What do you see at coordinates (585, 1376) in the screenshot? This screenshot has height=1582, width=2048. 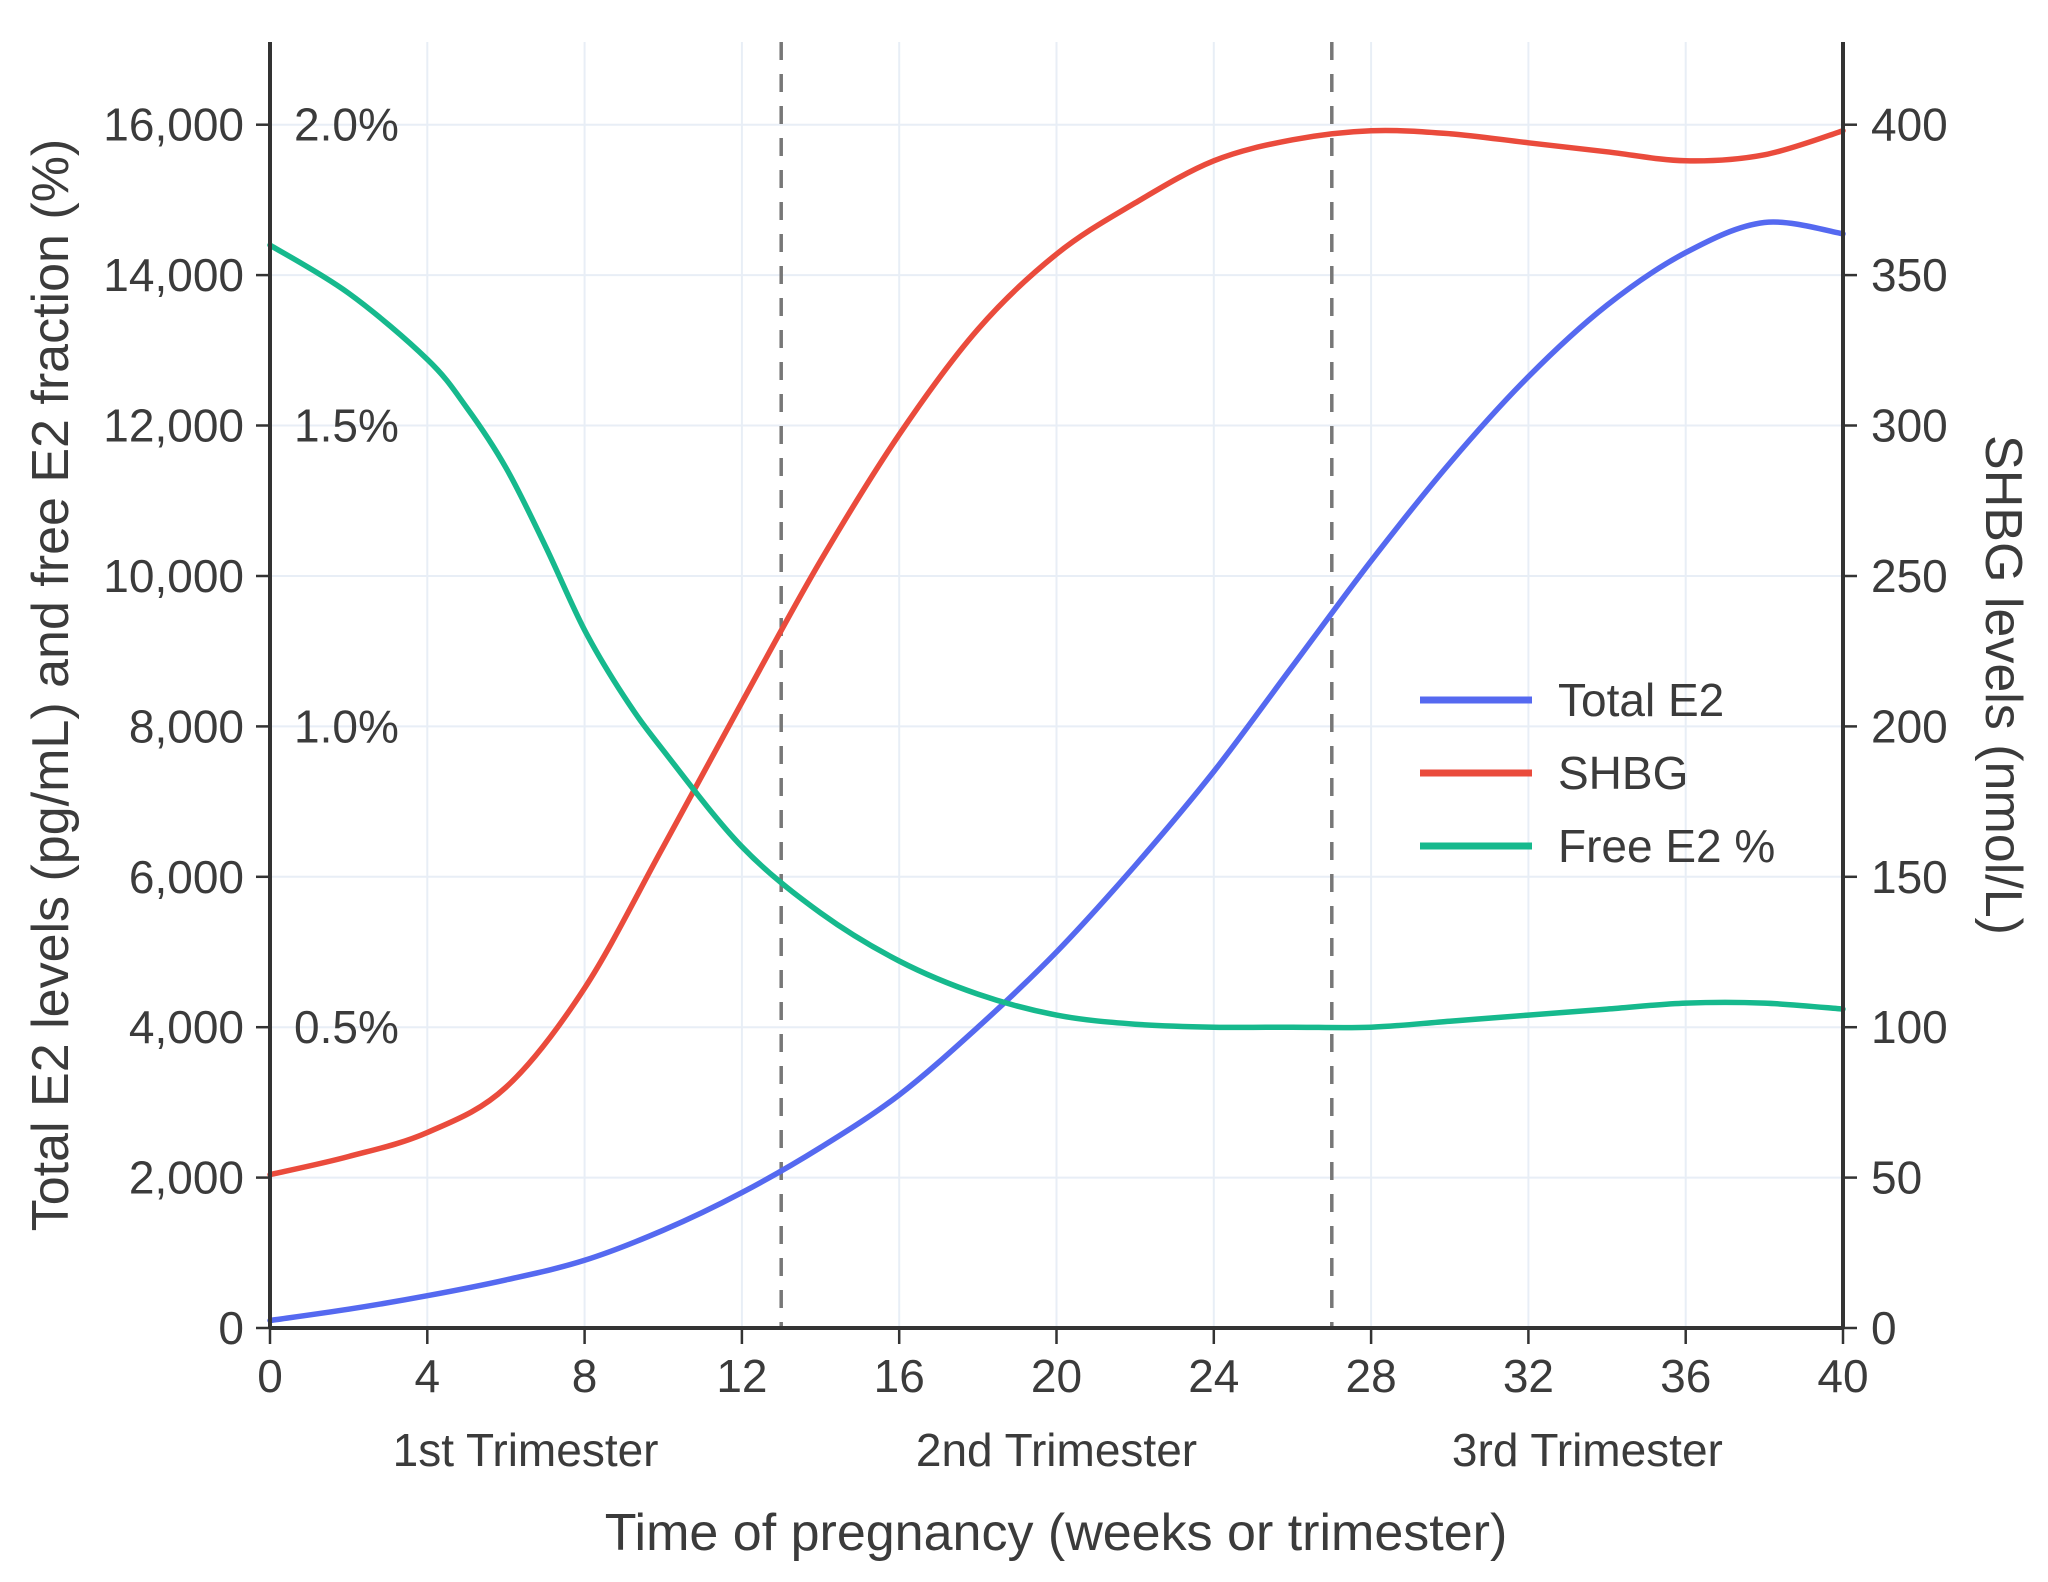 I see `x-tick-label: 8` at bounding box center [585, 1376].